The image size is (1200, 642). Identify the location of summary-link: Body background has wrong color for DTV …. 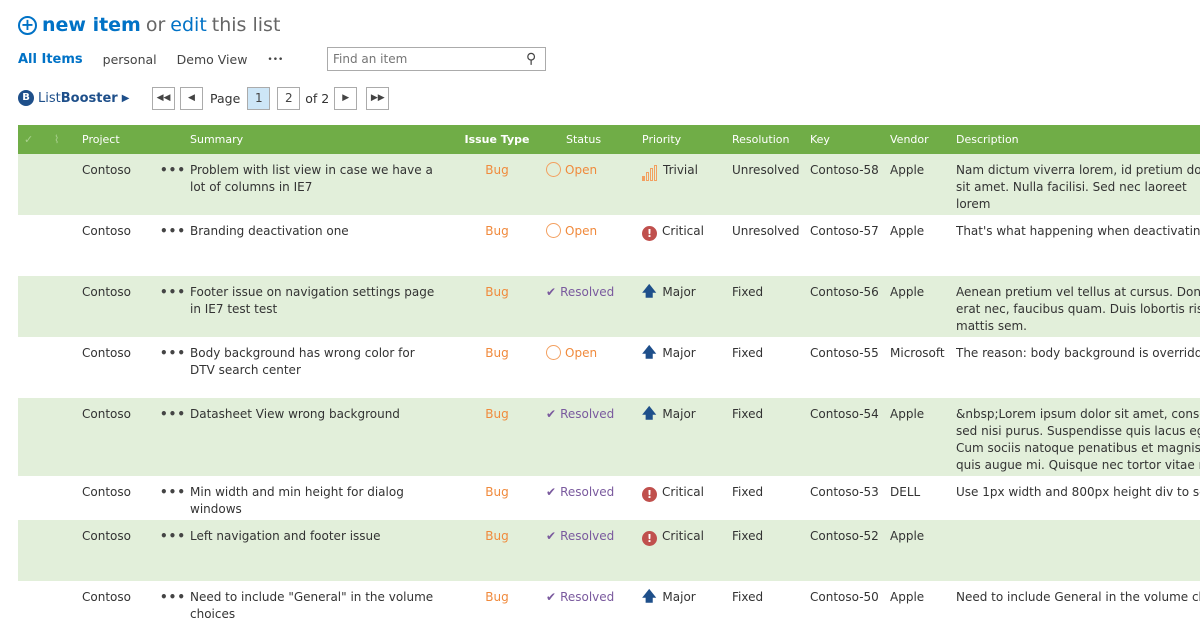
(302, 361).